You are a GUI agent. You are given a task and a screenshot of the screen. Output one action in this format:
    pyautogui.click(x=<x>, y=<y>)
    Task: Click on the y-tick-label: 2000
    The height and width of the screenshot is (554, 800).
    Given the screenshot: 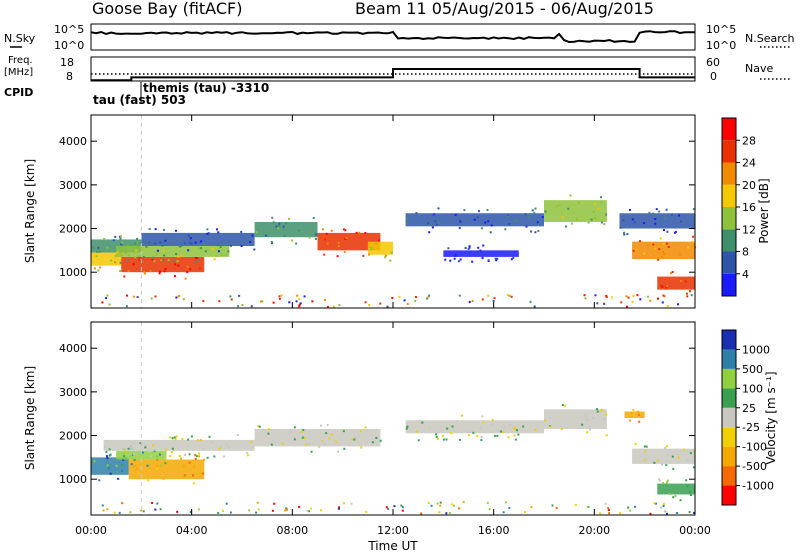 What is the action you would take?
    pyautogui.click(x=73, y=229)
    